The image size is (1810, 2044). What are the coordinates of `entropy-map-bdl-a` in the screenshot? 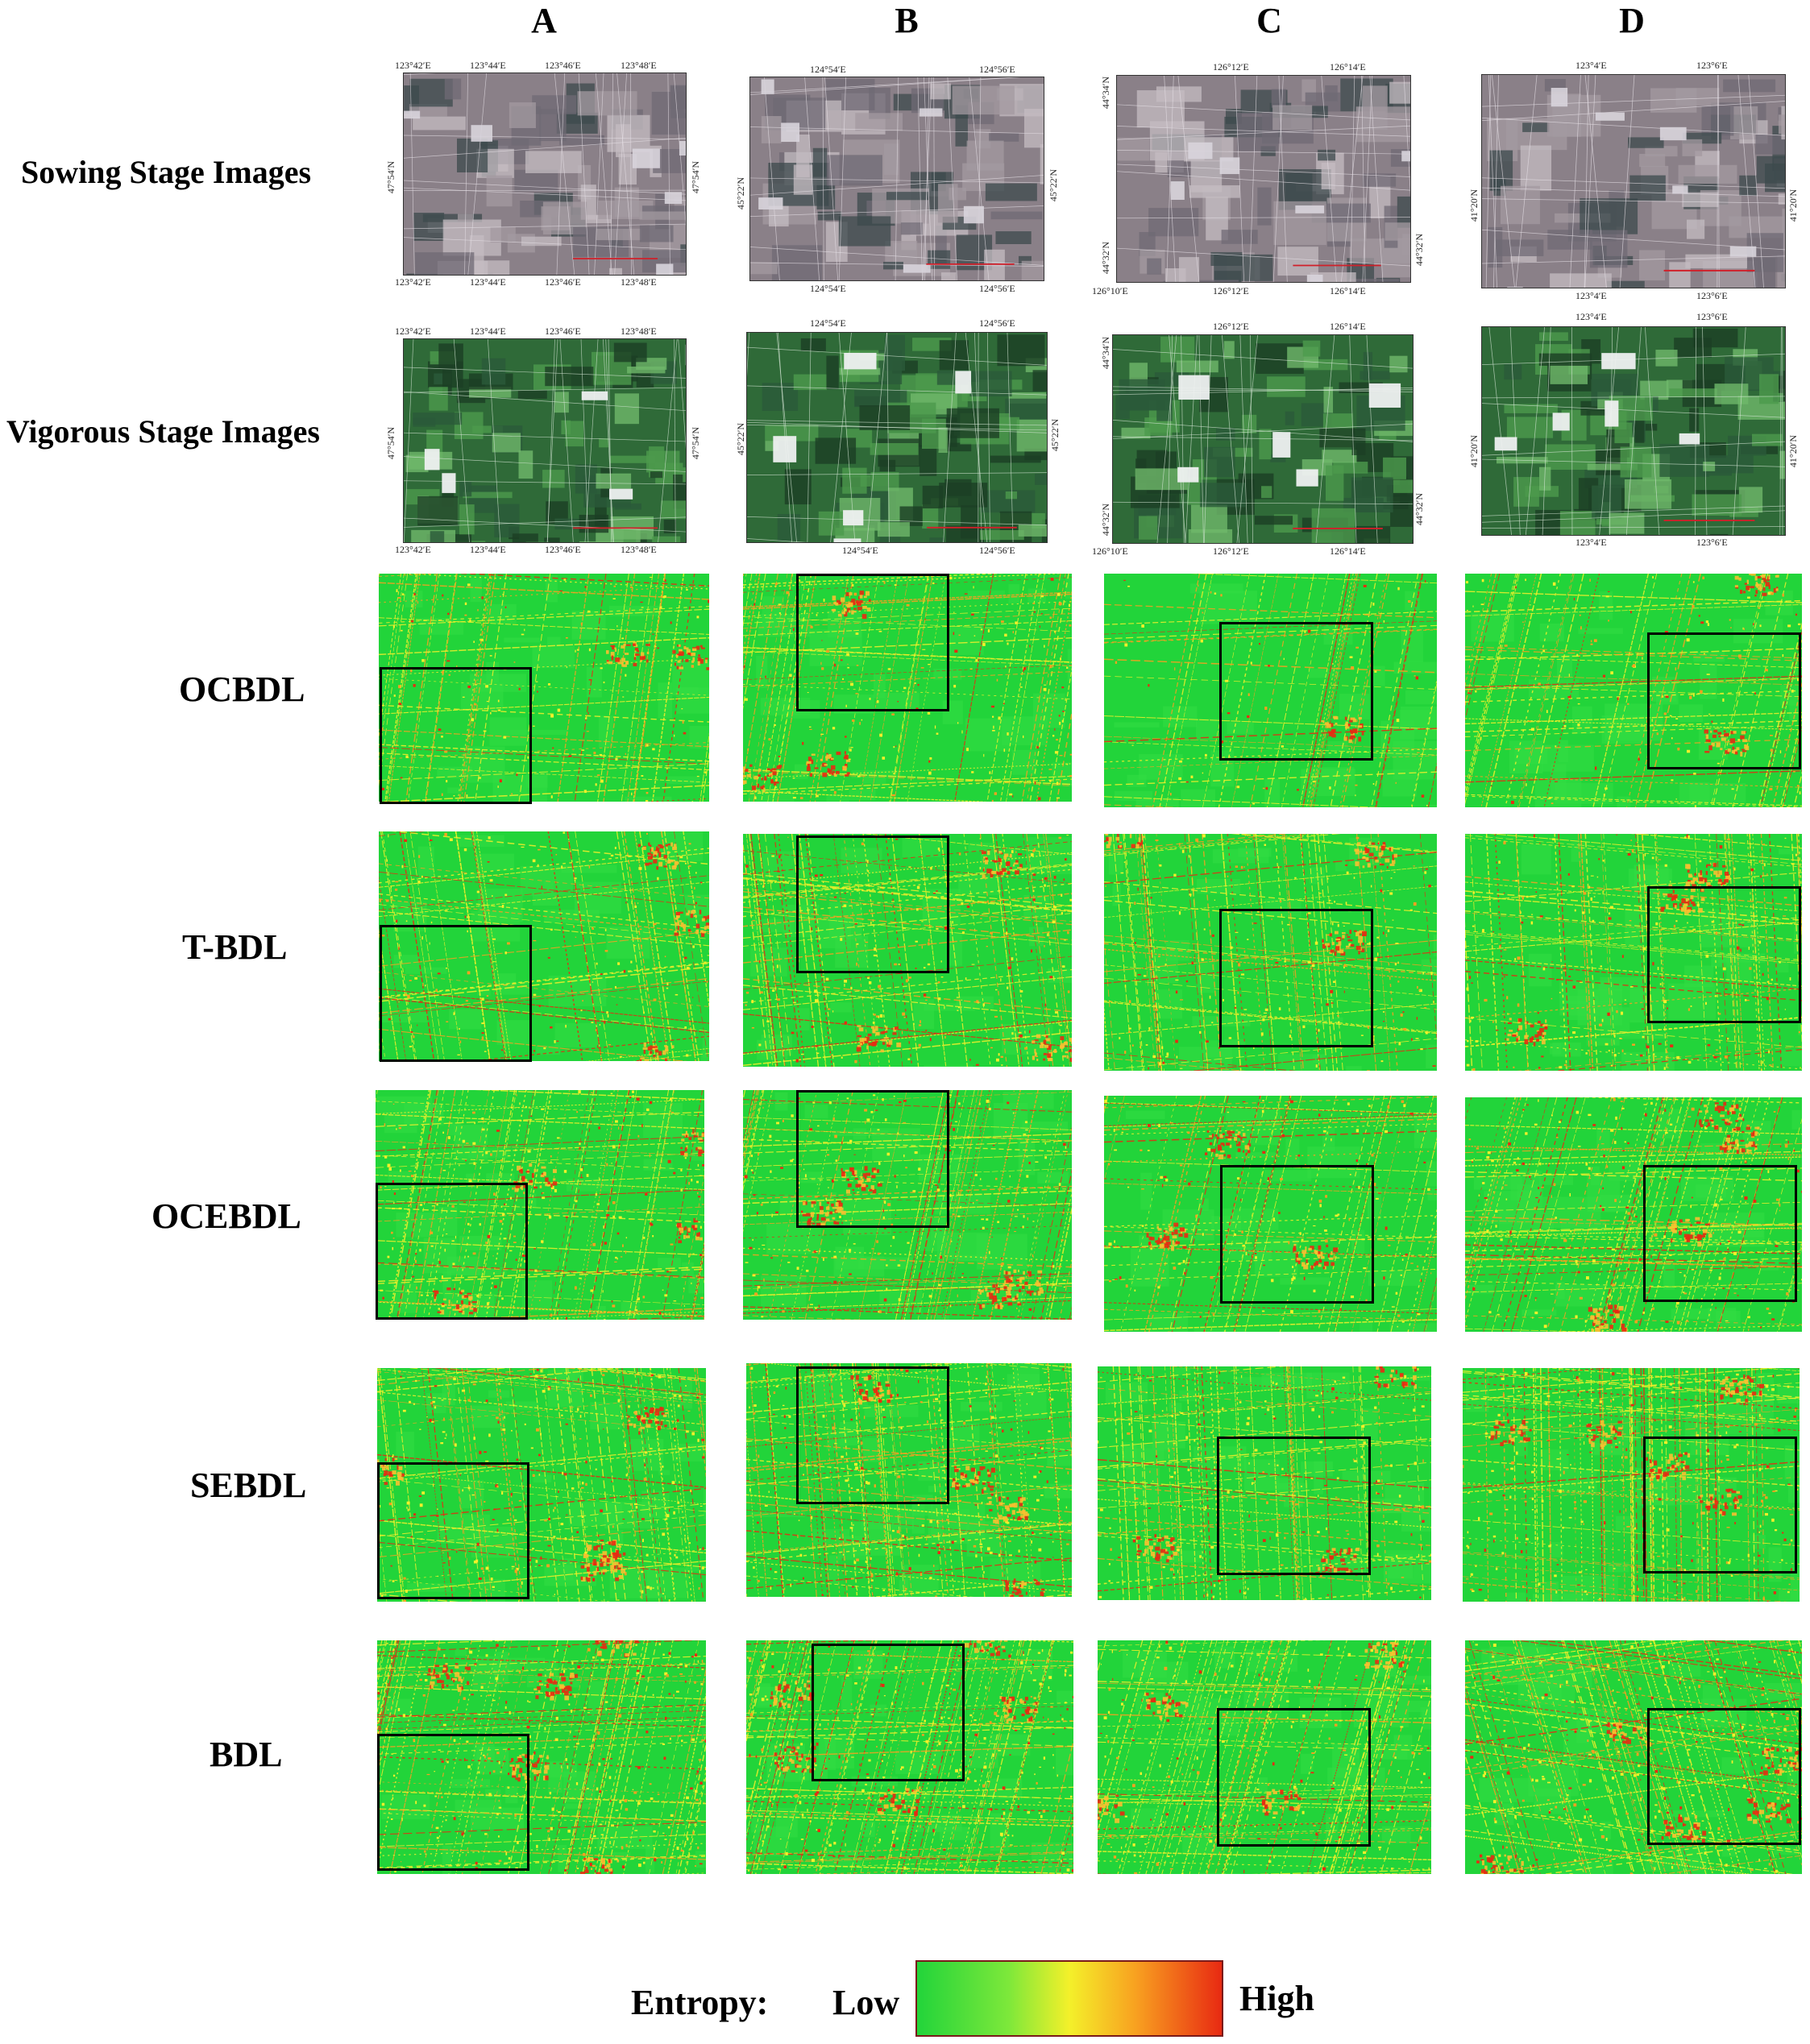 It's located at (541, 1757).